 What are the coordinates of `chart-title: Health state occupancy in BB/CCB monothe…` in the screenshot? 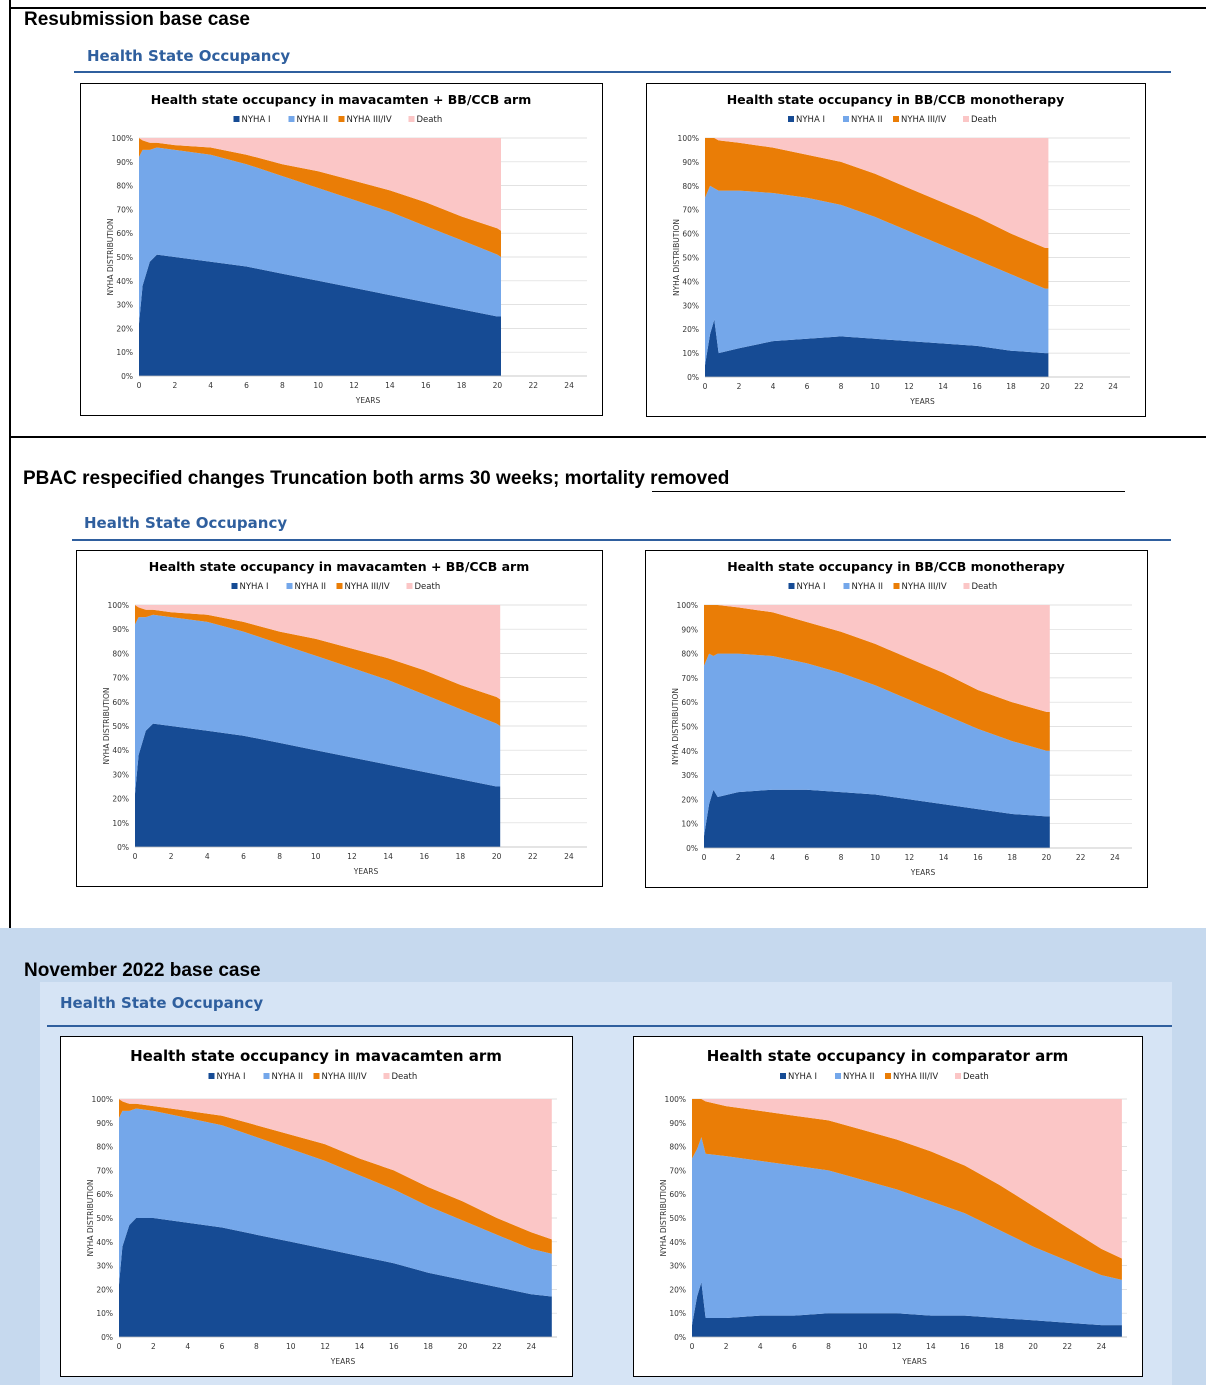 It's located at (896, 566).